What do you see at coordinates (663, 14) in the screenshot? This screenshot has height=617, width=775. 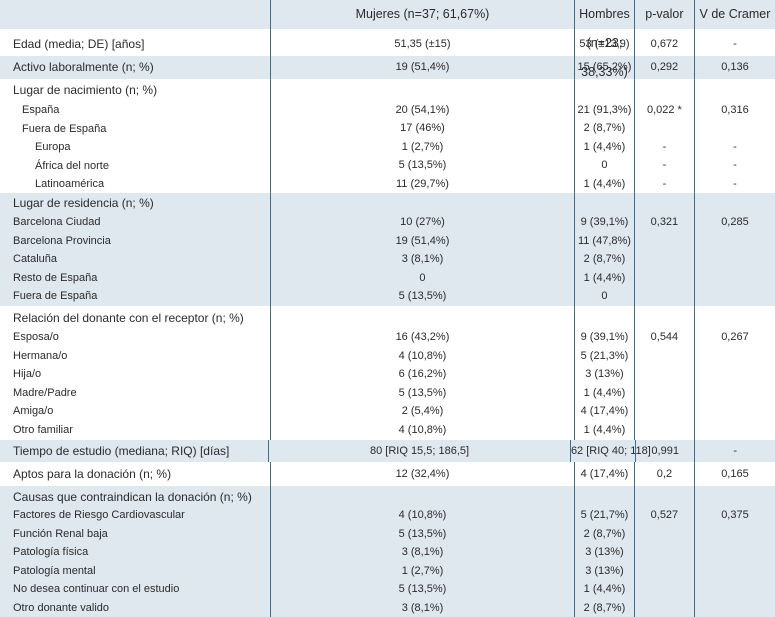 I see `header-p-valor: p-valor` at bounding box center [663, 14].